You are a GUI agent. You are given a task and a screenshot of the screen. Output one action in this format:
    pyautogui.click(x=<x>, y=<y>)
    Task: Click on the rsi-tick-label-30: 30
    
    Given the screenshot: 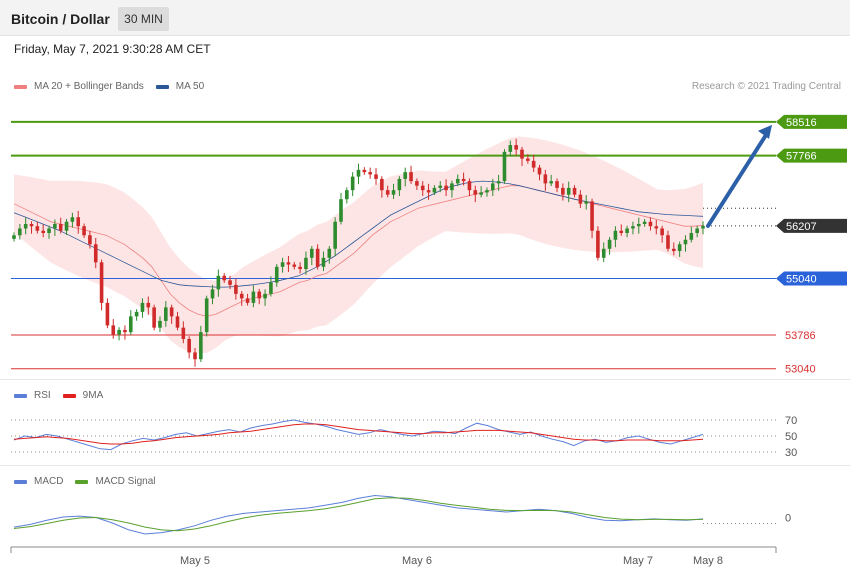 What is the action you would take?
    pyautogui.click(x=791, y=453)
    